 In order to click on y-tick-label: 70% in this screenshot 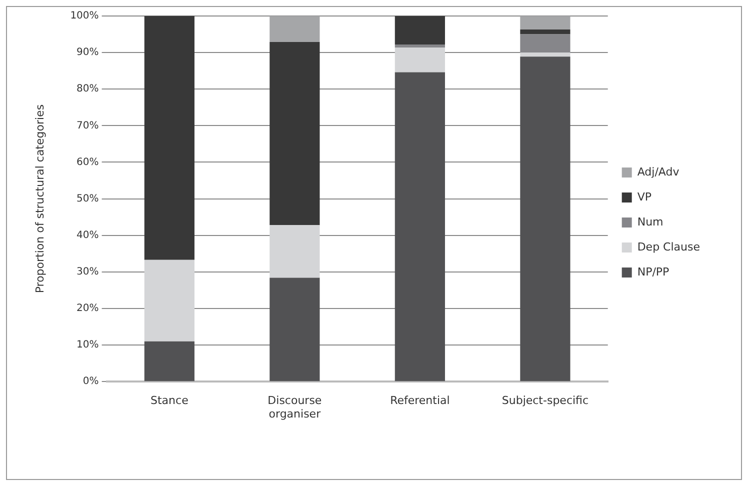, I will do `click(87, 126)`.